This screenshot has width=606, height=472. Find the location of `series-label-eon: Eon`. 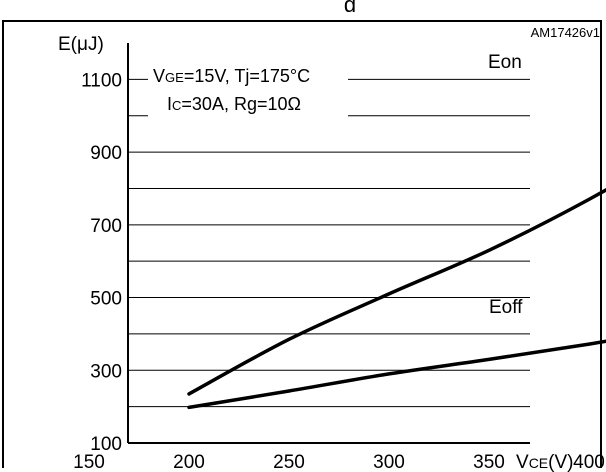

series-label-eon: Eon is located at coordinates (505, 62).